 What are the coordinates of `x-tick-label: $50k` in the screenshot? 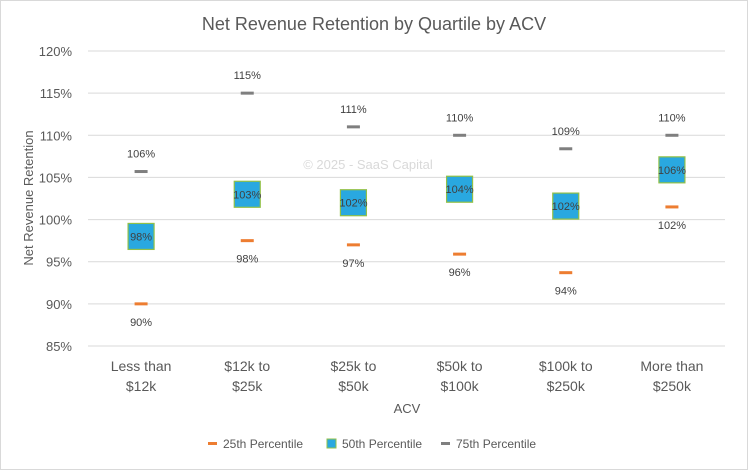 It's located at (353, 386).